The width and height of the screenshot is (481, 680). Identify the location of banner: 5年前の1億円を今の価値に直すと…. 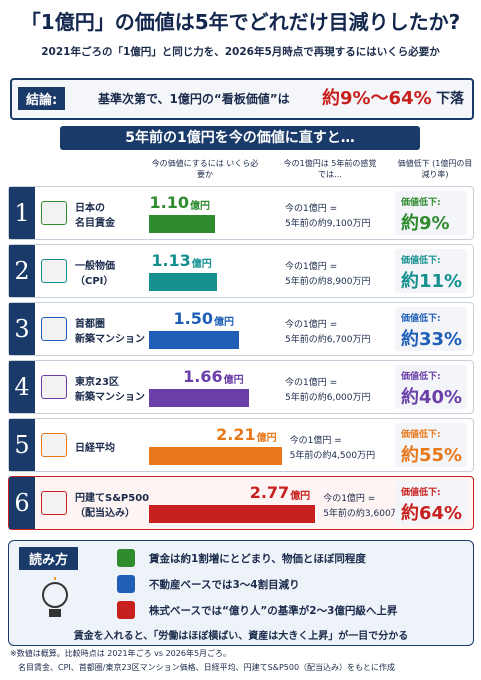
(240, 138).